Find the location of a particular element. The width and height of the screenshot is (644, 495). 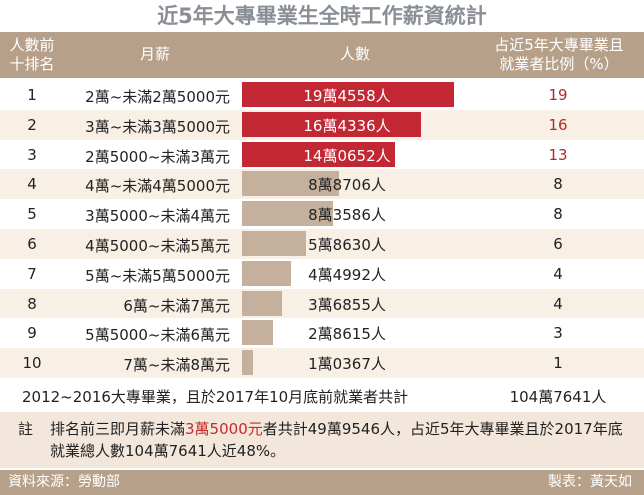

table-row: 3 2萬5000~未滿3萬元 14萬0652人 13 is located at coordinates (322, 155).